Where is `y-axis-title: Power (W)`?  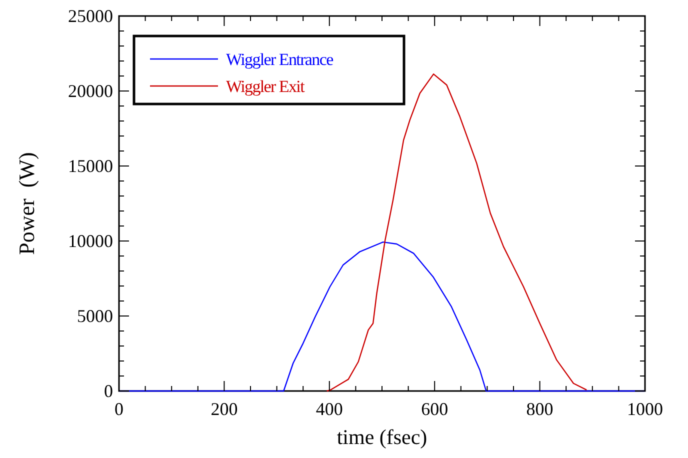 y-axis-title: Power (W) is located at coordinates (26, 203).